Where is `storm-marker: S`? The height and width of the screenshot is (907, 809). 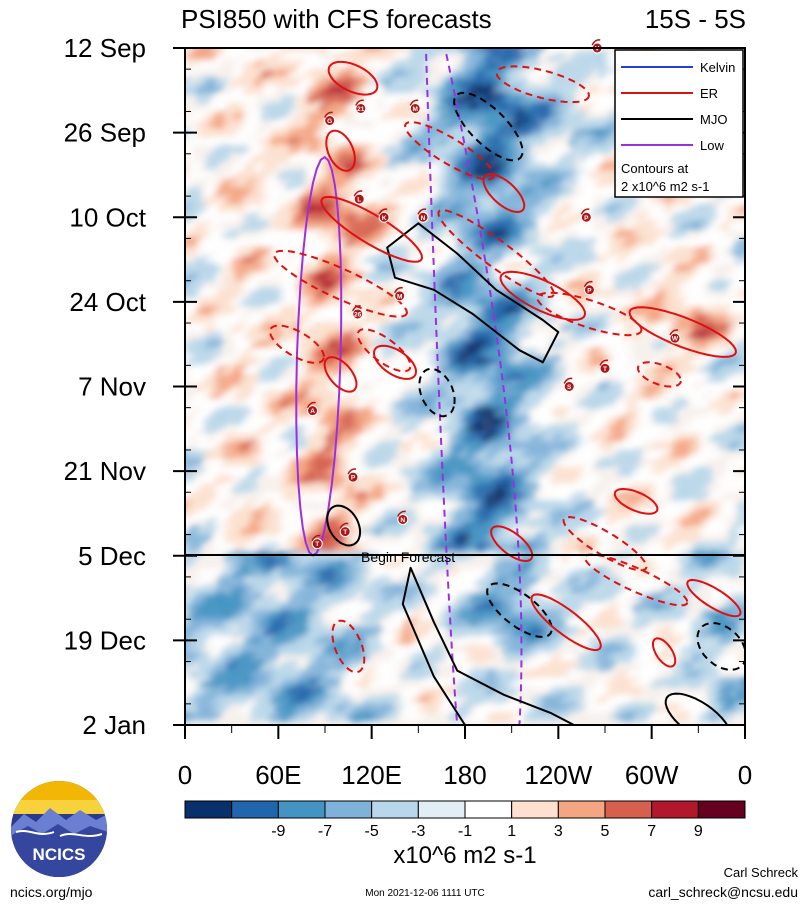 storm-marker: S is located at coordinates (569, 384).